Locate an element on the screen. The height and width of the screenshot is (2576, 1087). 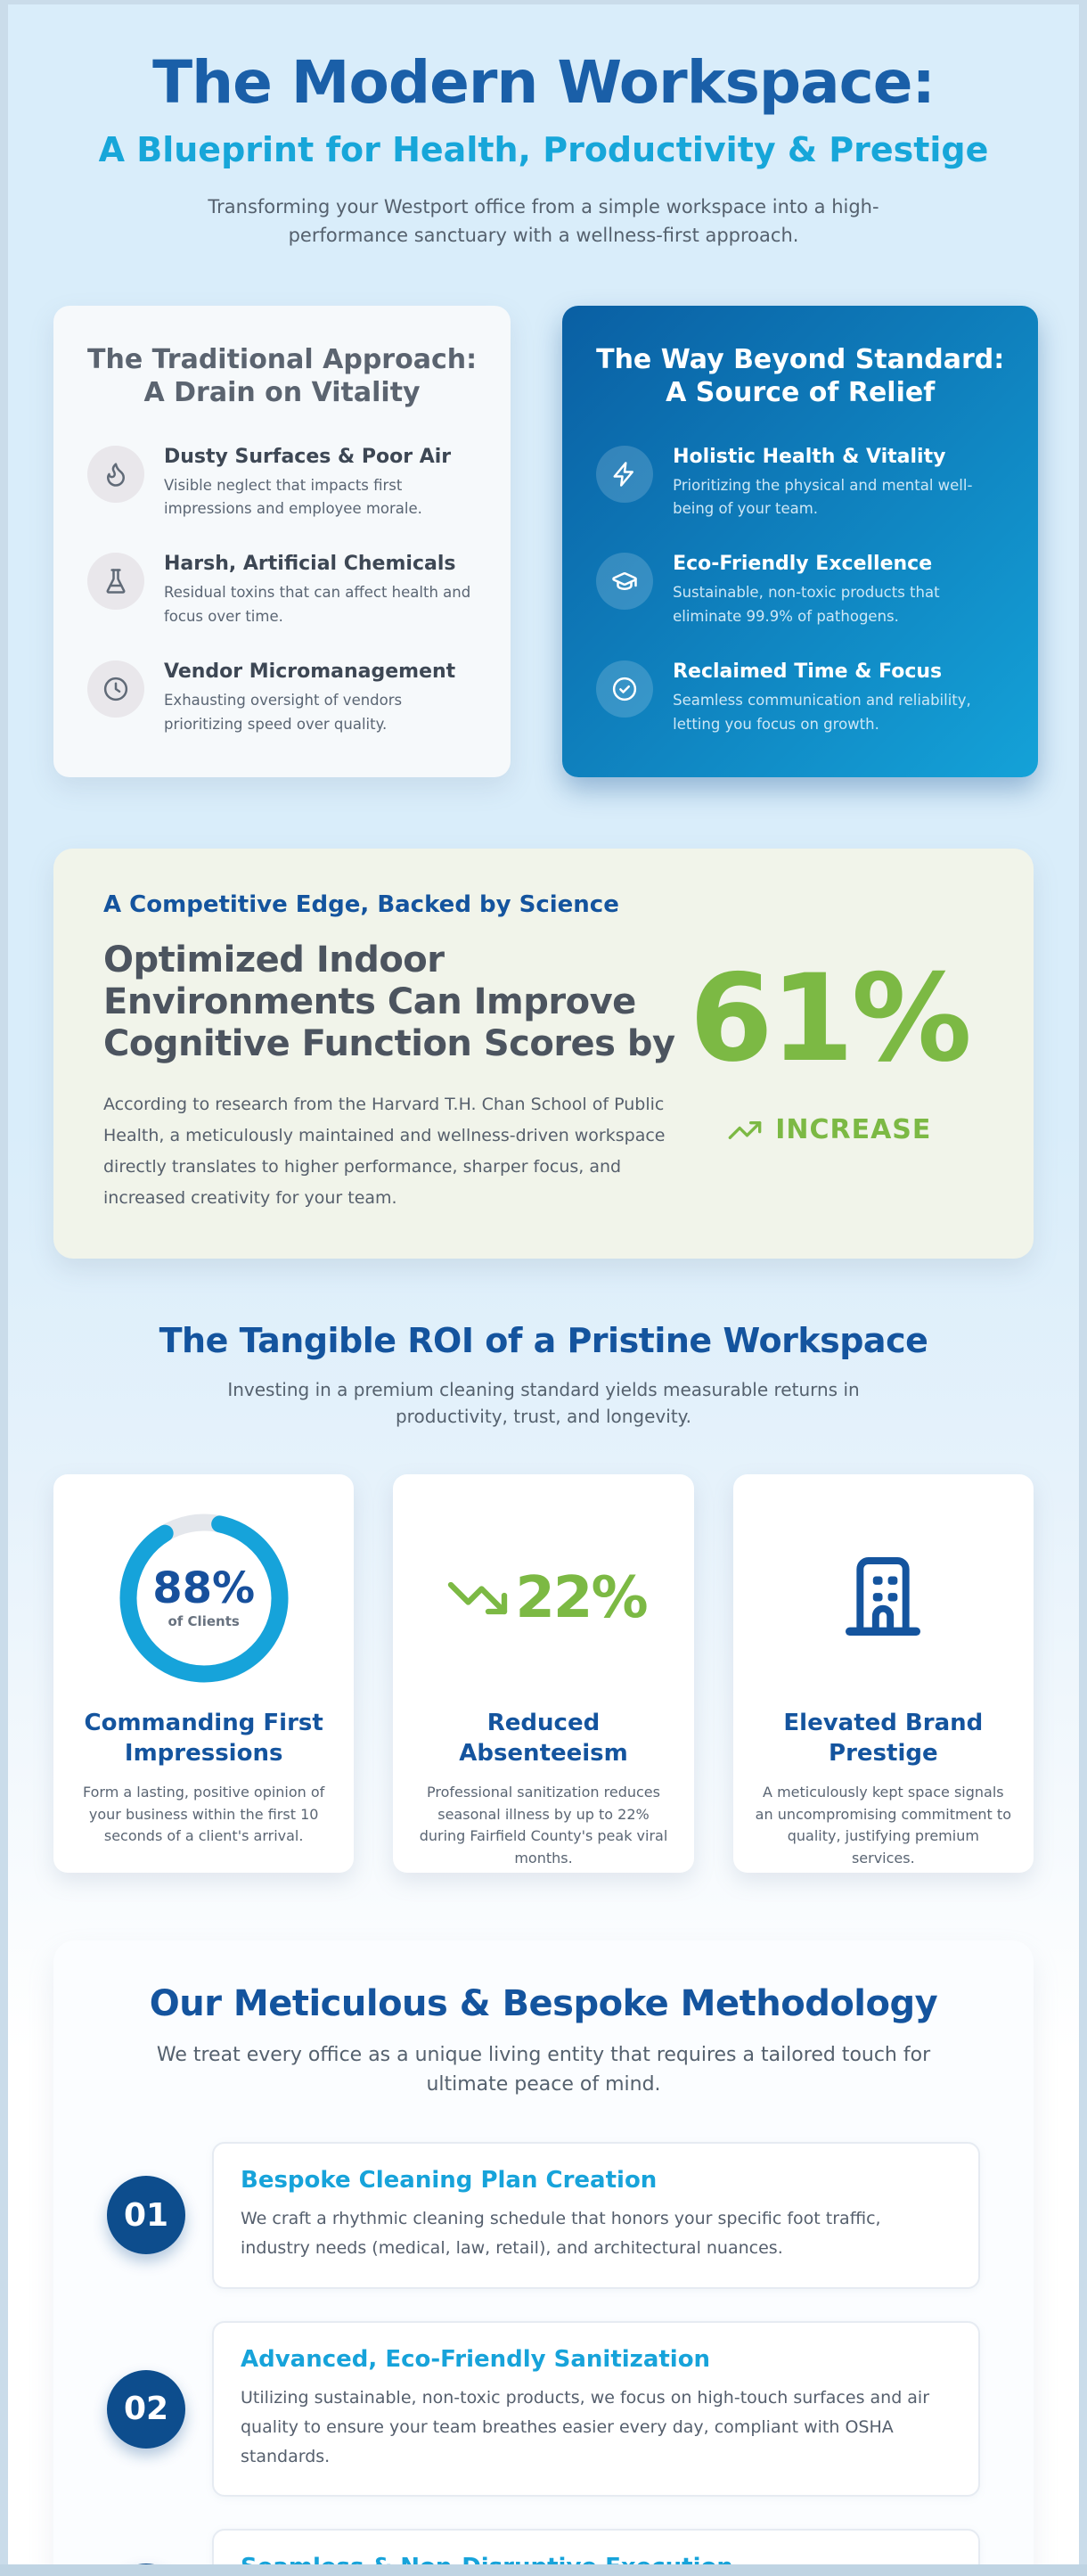
item-title: Dusty Surfaces & Poor Air is located at coordinates (308, 456).